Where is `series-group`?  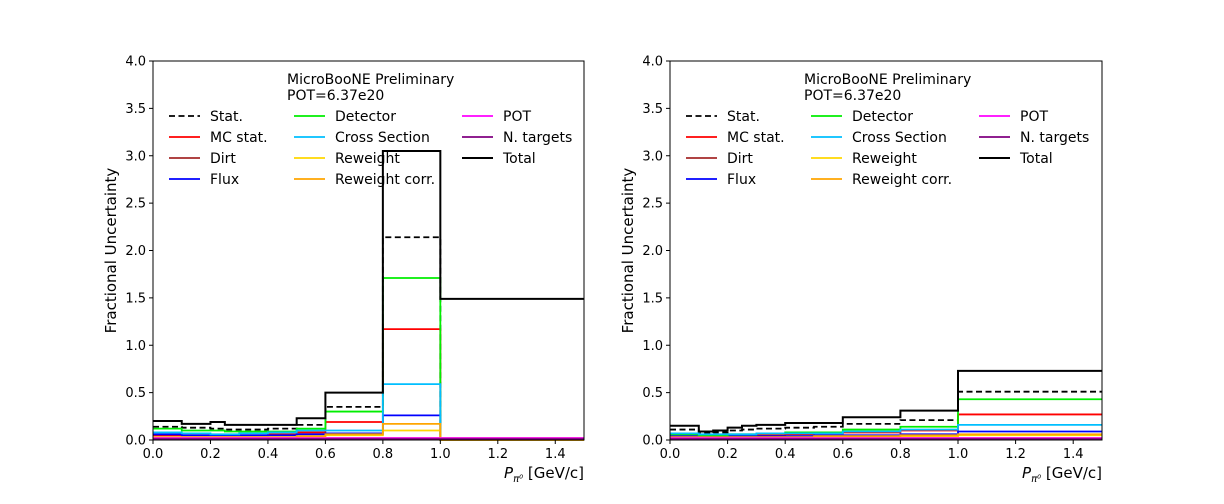
series-group is located at coordinates (886, 404).